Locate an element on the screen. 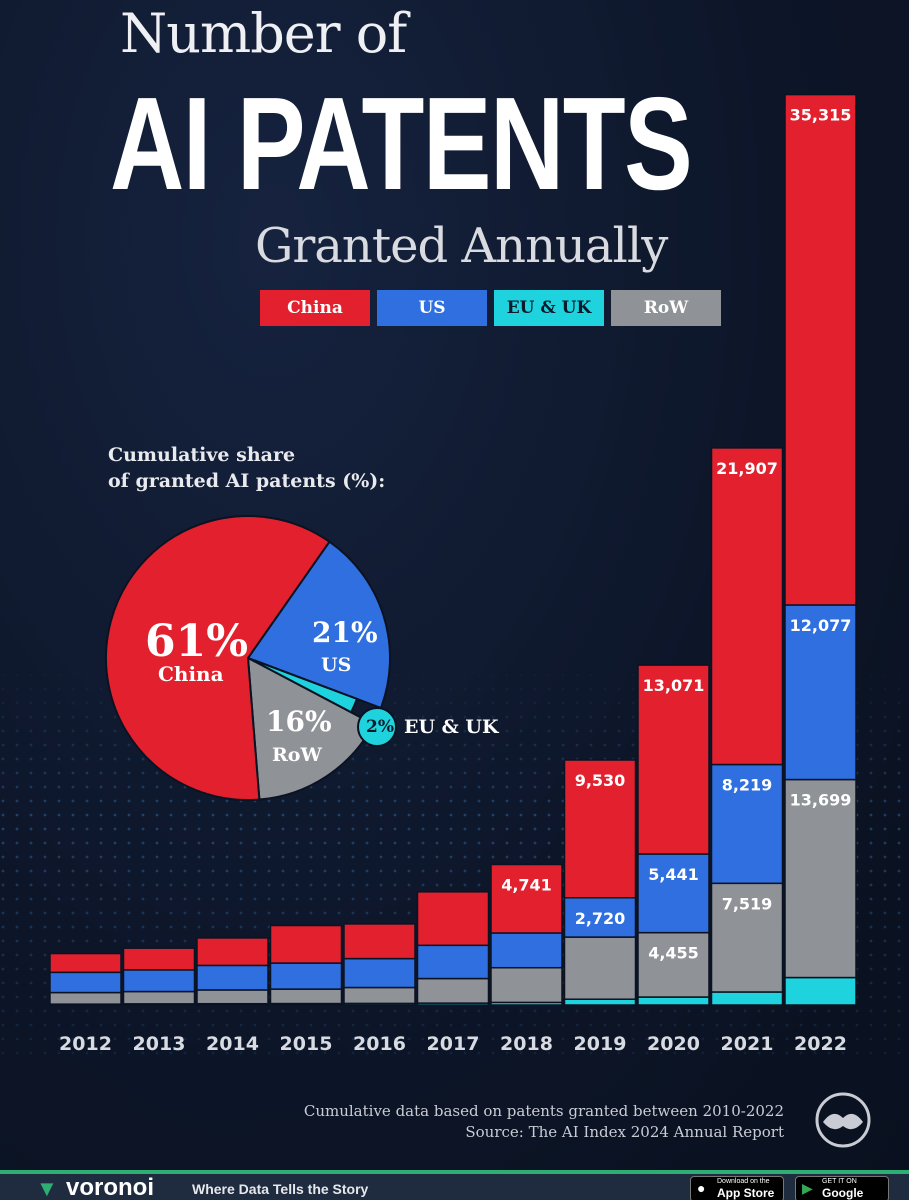  pie-slice-china is located at coordinates (218, 658).